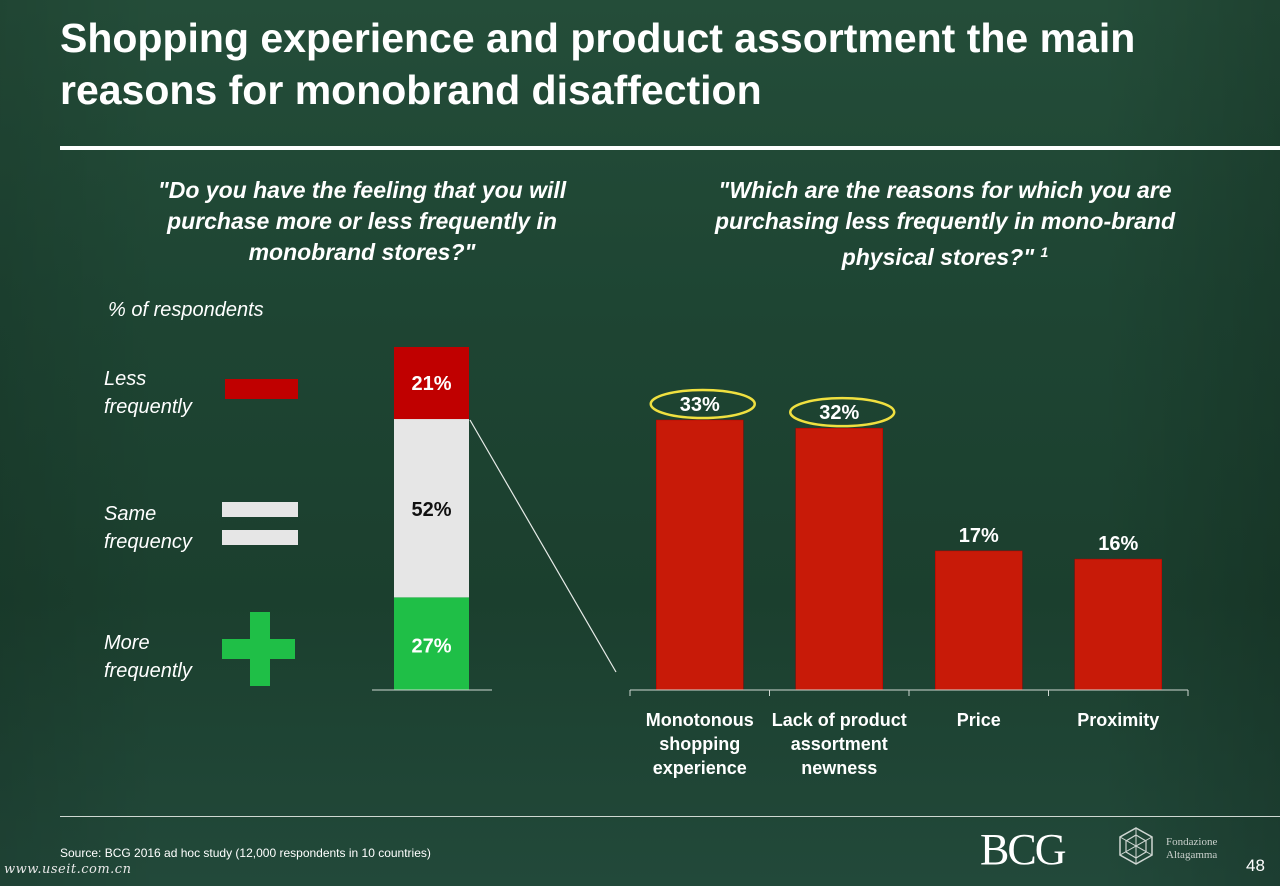 This screenshot has height=886, width=1280. I want to click on minus-icon, so click(261, 389).